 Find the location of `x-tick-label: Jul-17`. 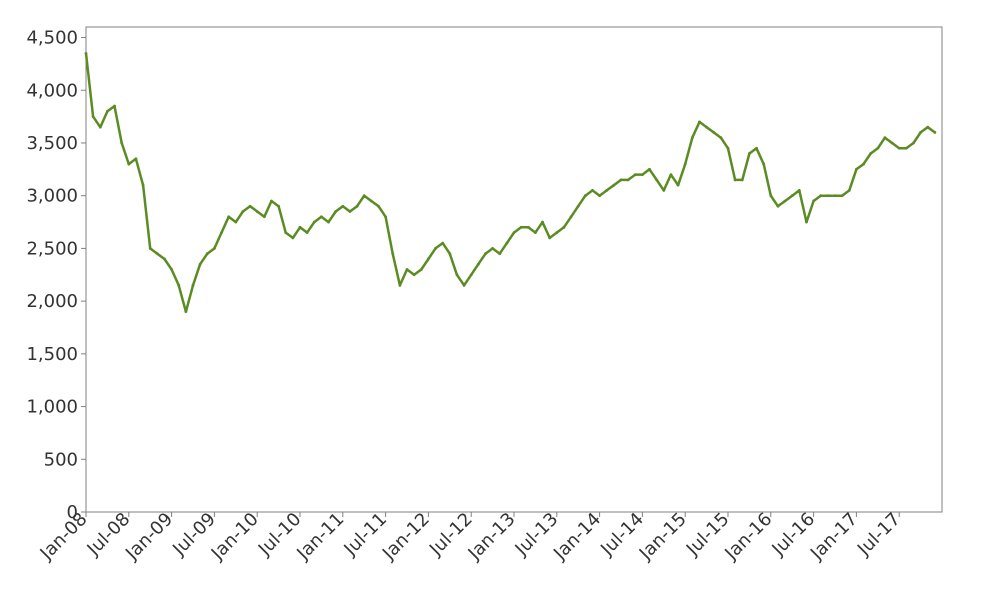

x-tick-label: Jul-17 is located at coordinates (879, 535).